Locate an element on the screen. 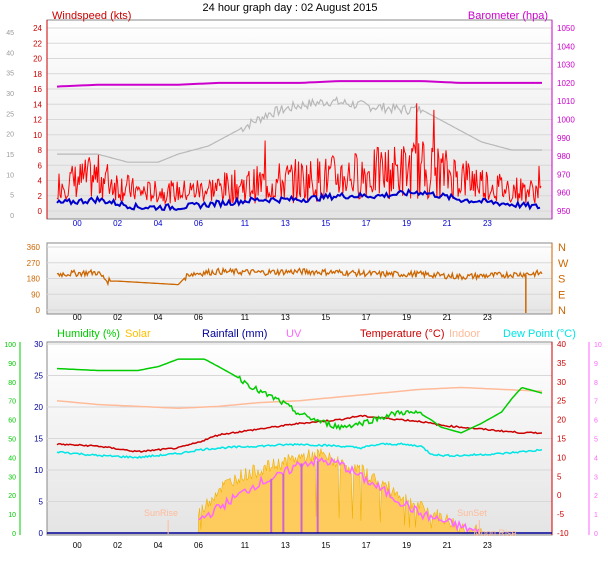  legend-label: Rainfall (mm) is located at coordinates (234, 334).